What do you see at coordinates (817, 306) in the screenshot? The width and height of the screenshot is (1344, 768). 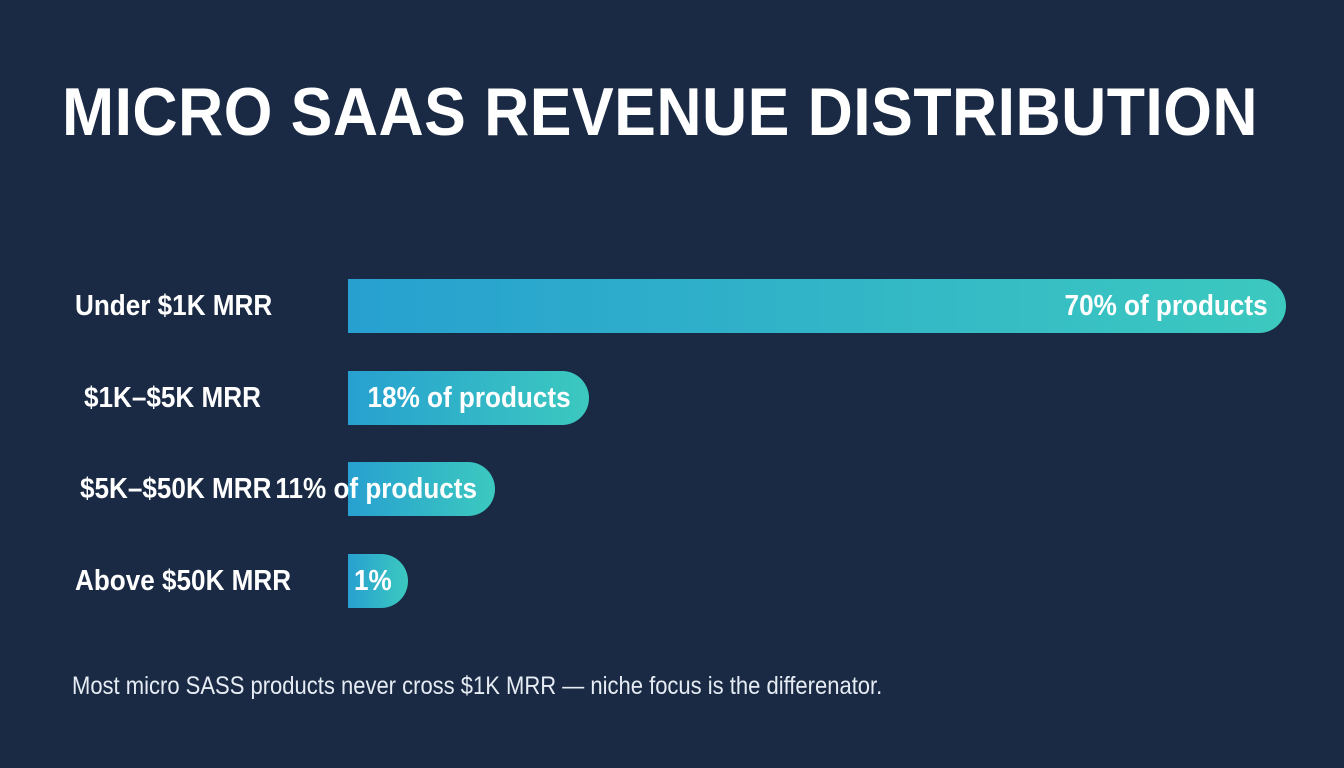 I see `bar: 70% of products` at bounding box center [817, 306].